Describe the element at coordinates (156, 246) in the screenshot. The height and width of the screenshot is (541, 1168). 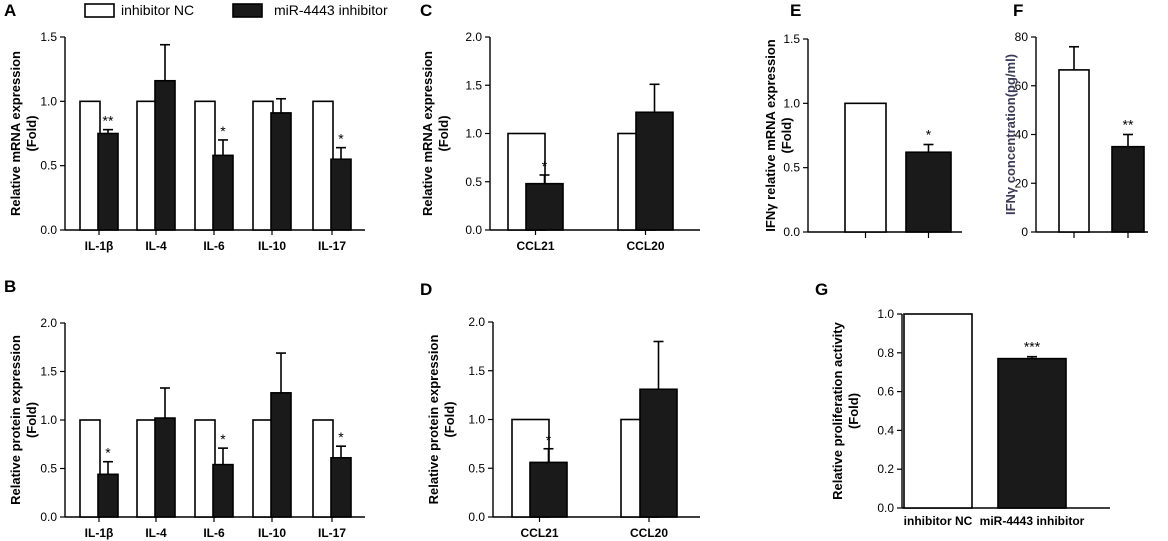
I see `x-tick-label-a-1: IL-4` at that location.